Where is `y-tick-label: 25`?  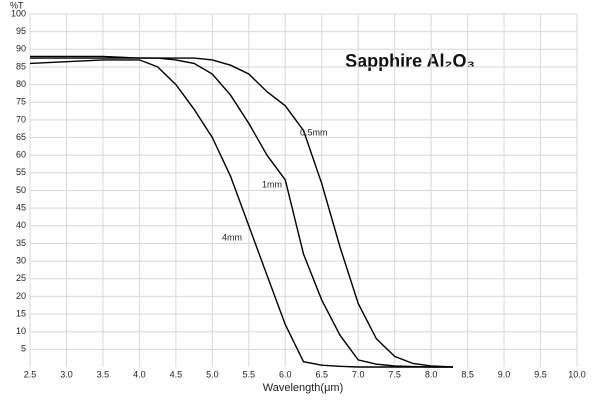 y-tick-label: 25 is located at coordinates (21, 278).